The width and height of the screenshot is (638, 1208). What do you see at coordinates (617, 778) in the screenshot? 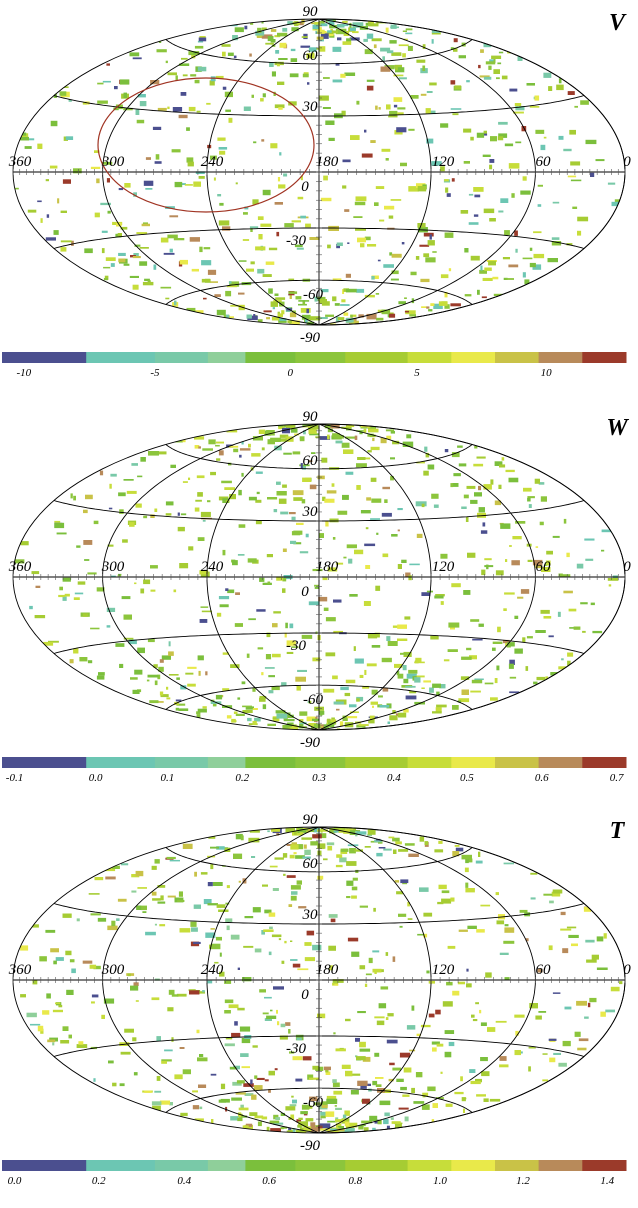
I see `colorbar-tick-label: 0.7` at bounding box center [617, 778].